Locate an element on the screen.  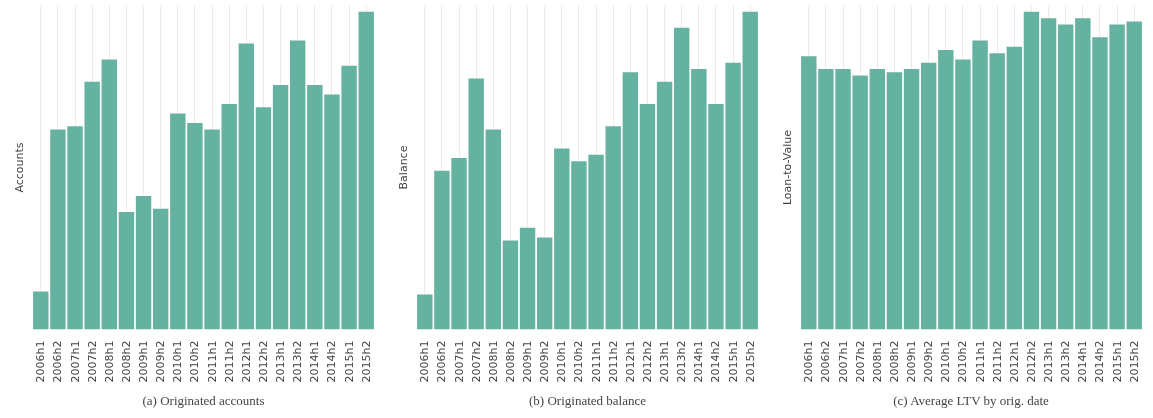
y-axis-title: Loan-to-Value is located at coordinates (787, 167).